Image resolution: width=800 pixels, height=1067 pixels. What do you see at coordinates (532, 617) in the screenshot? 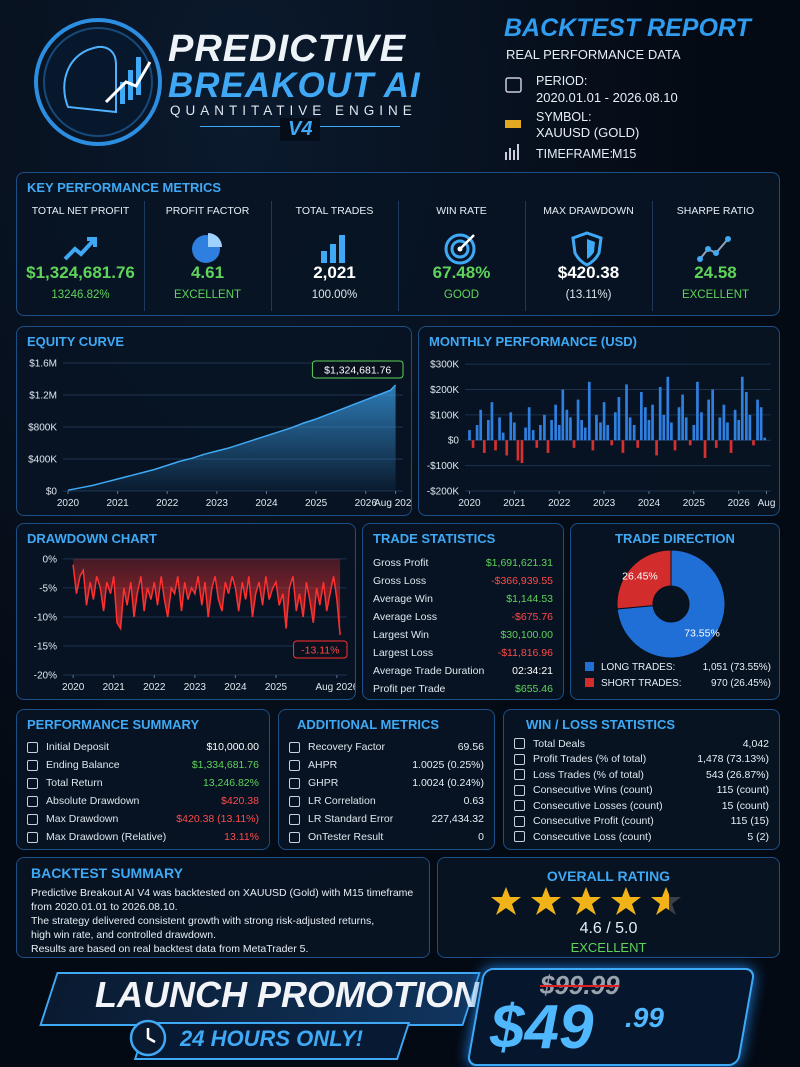
I see `row-value: -$675.76` at bounding box center [532, 617].